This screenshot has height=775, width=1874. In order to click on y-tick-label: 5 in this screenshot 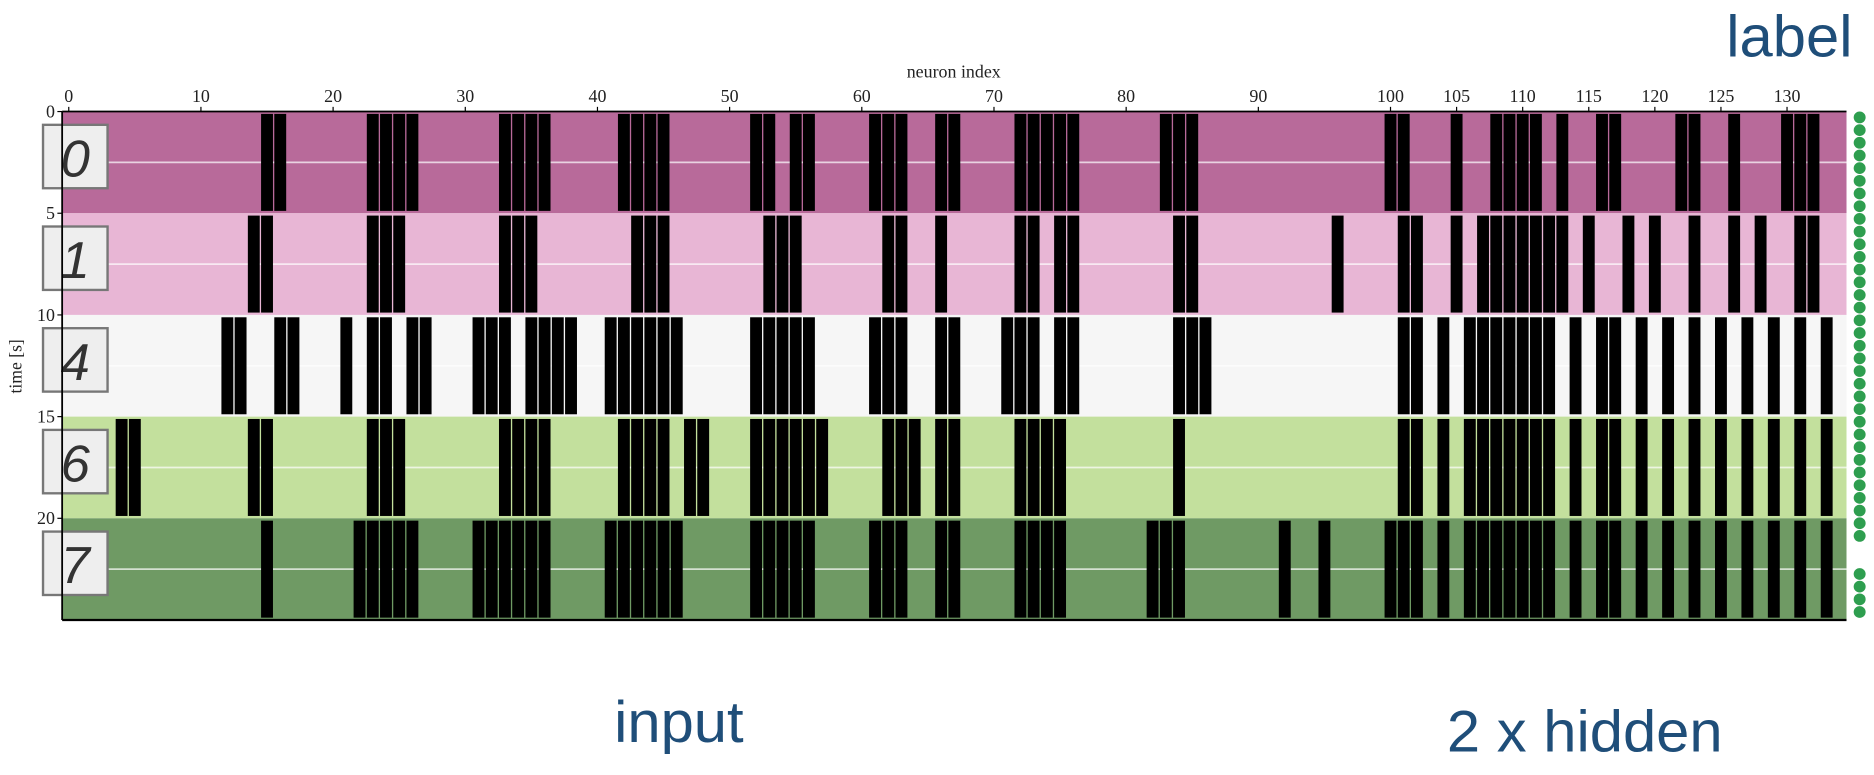, I will do `click(50, 213)`.